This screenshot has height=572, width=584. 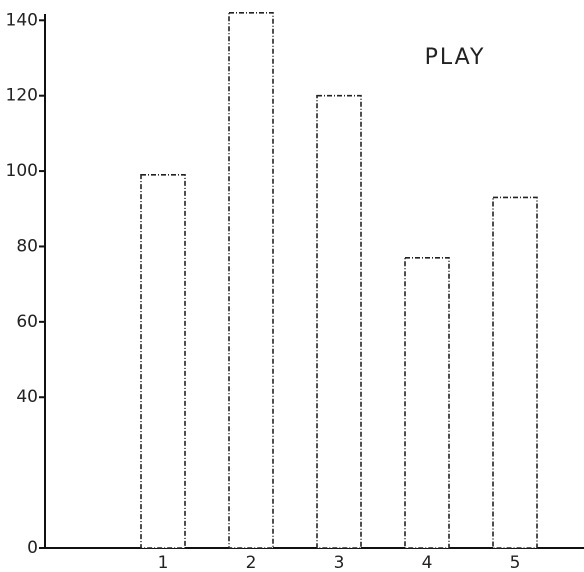 What do you see at coordinates (163, 562) in the screenshot?
I see `x-tick-label: 1` at bounding box center [163, 562].